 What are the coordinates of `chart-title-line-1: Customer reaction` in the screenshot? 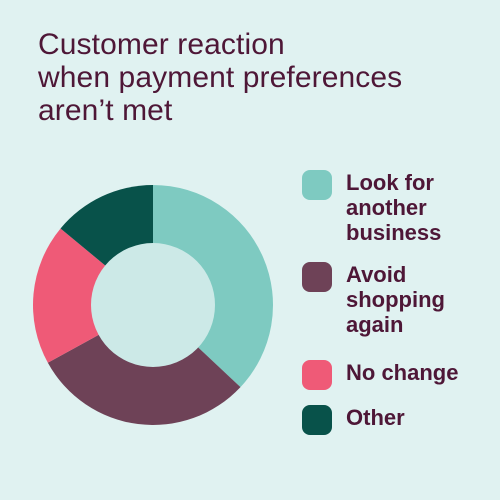 It's located at (161, 44).